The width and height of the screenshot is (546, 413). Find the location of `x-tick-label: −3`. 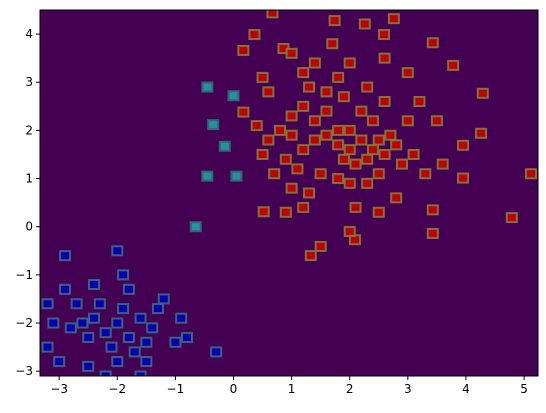

x-tick-label: −3 is located at coordinates (59, 389).